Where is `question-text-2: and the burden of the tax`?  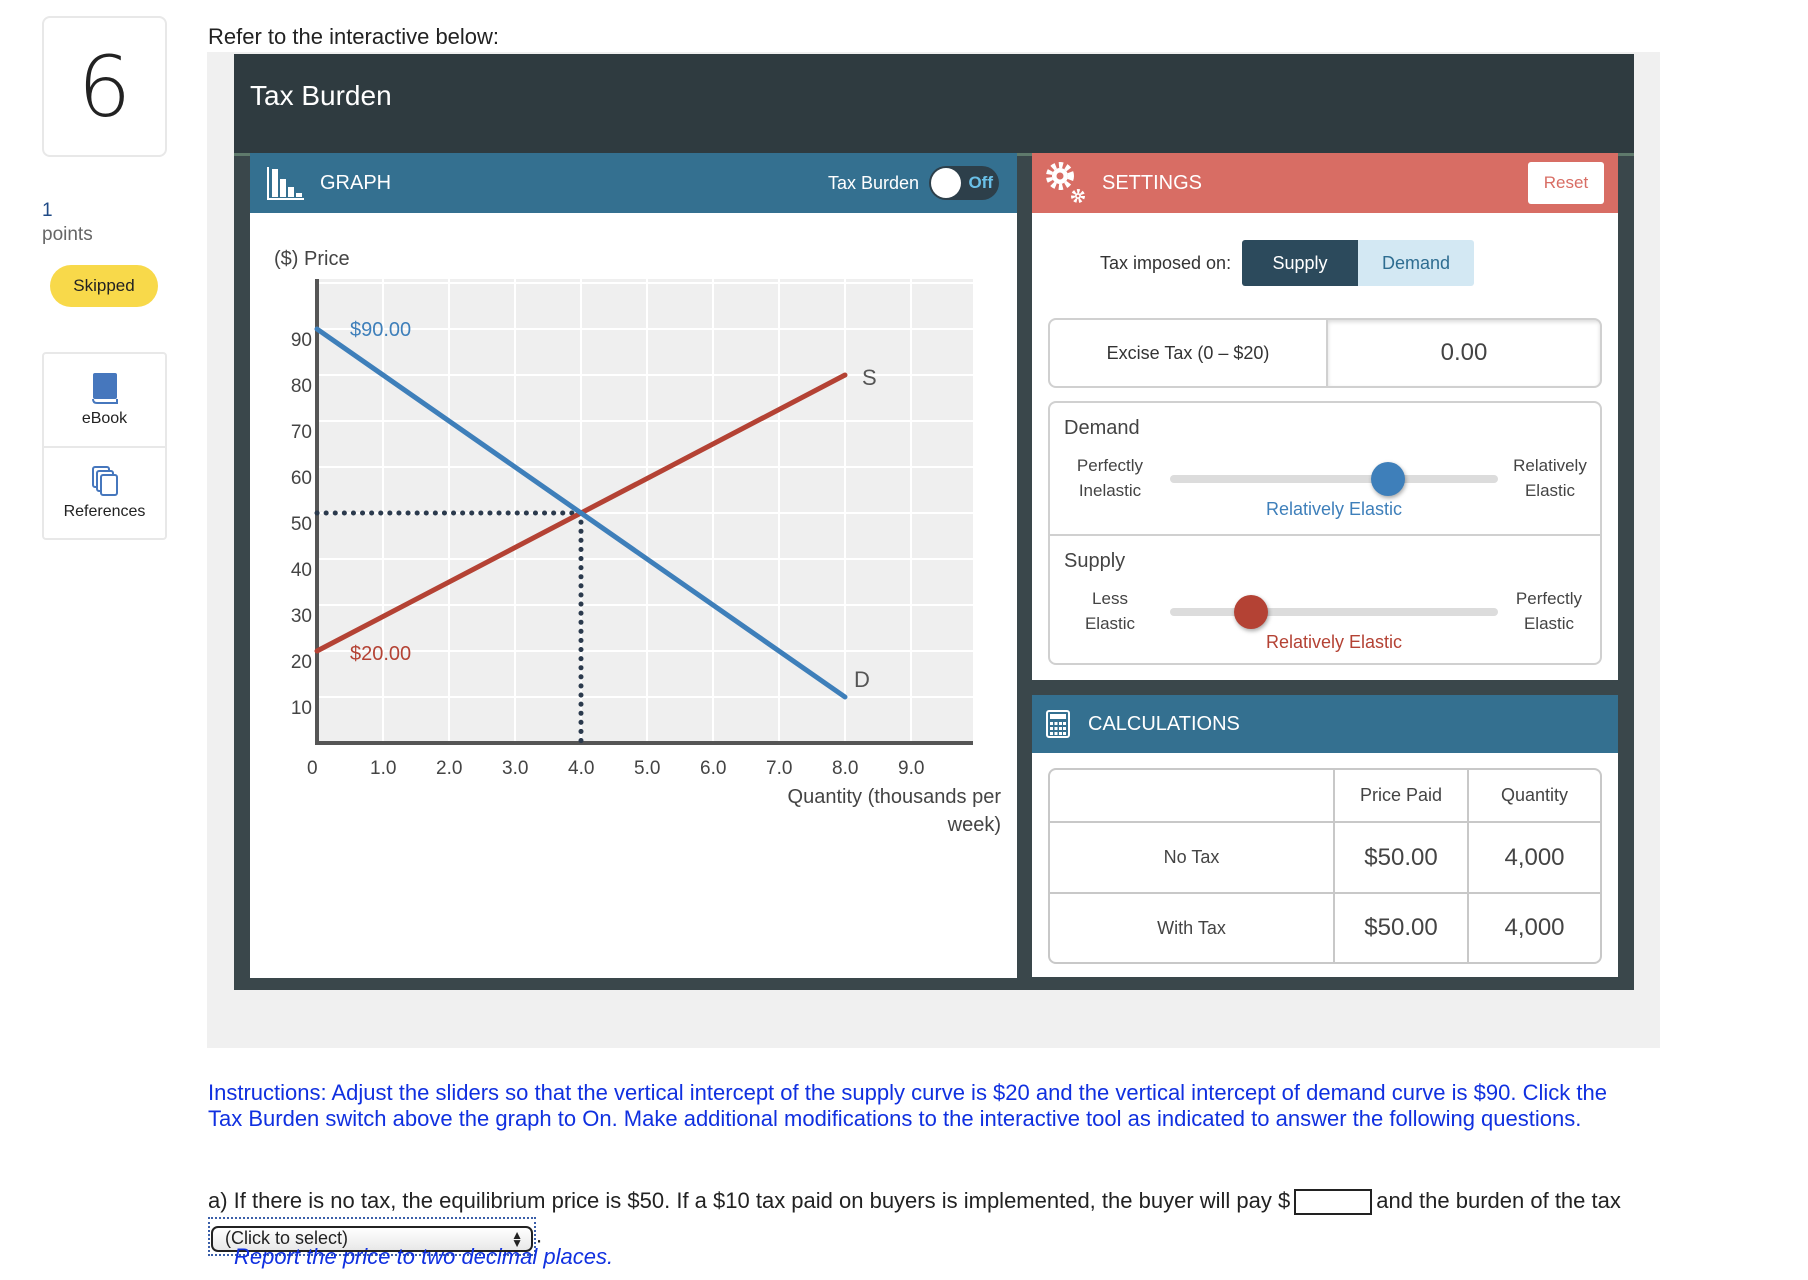
question-text-2: and the burden of the tax is located at coordinates (1498, 1200).